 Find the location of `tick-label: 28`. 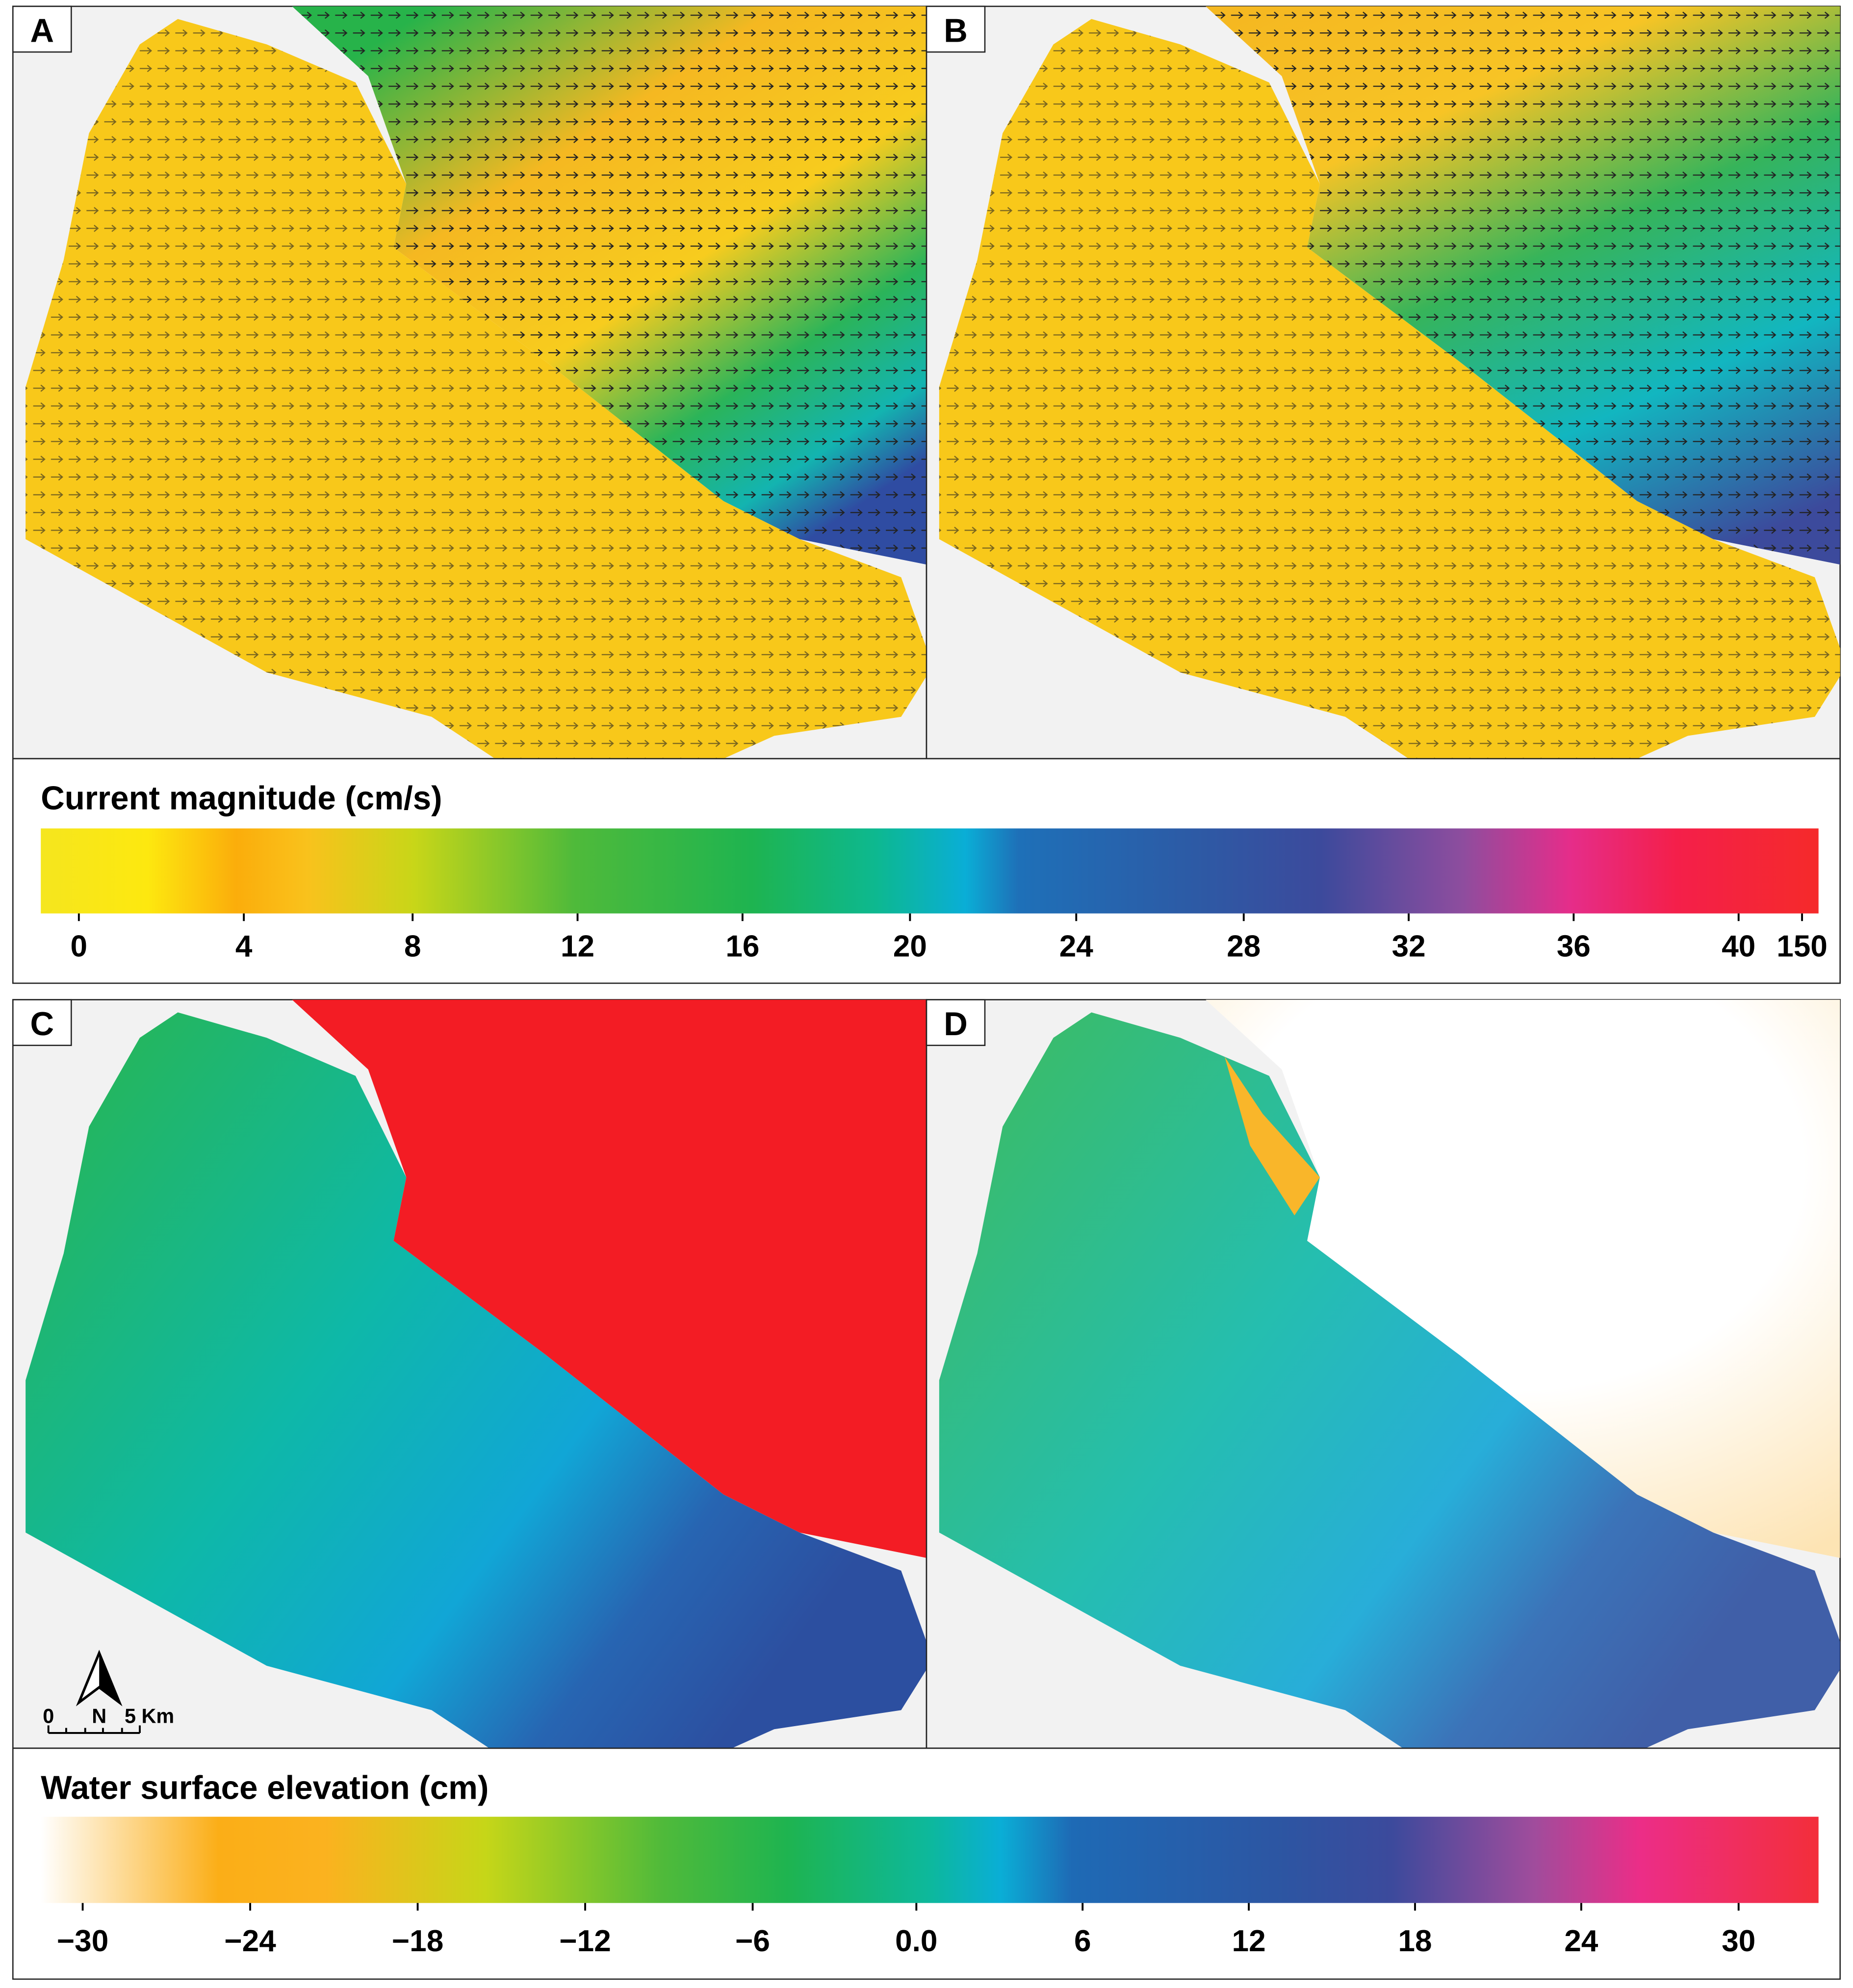

tick-label: 28 is located at coordinates (1244, 947).